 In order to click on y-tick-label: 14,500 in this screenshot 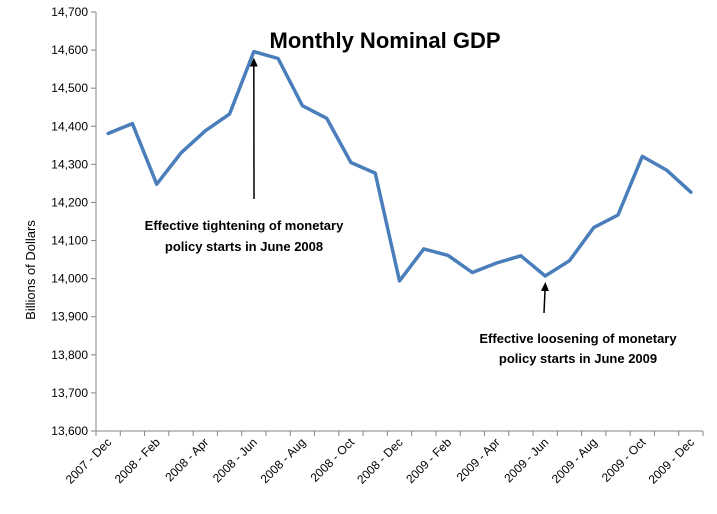, I will do `click(69, 88)`.